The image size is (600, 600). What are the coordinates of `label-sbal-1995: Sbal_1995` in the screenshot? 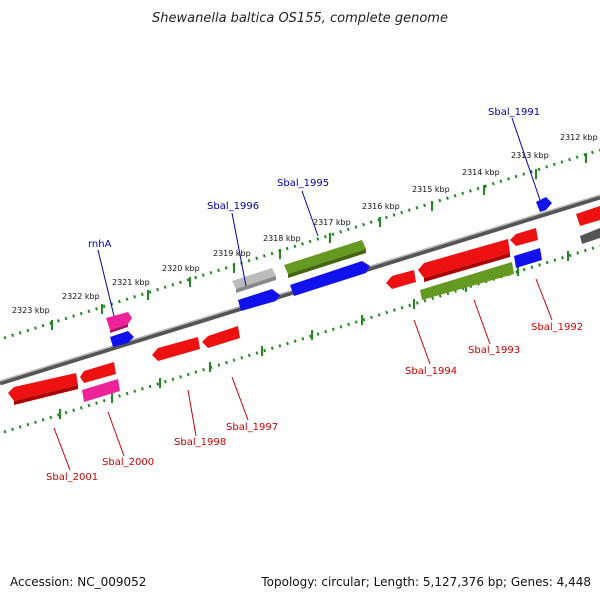 It's located at (303, 183).